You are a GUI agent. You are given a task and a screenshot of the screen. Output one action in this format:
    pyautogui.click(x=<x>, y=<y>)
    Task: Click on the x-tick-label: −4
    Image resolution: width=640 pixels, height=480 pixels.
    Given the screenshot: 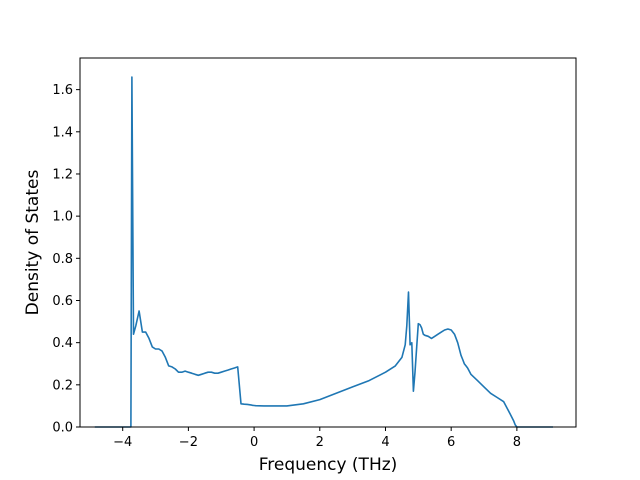 What is the action you would take?
    pyautogui.click(x=122, y=442)
    